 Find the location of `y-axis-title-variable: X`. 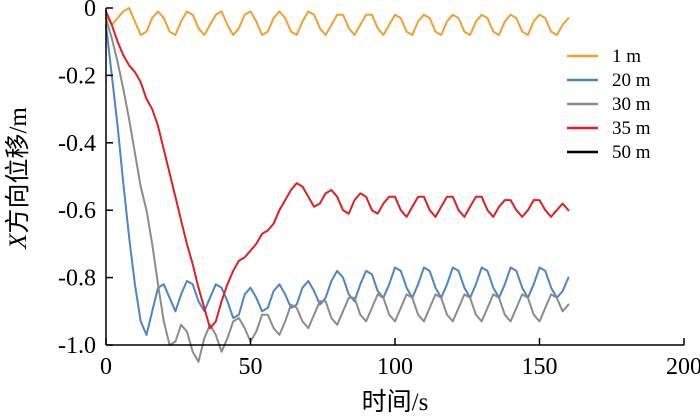

y-axis-title-variable: X is located at coordinates (18, 241).